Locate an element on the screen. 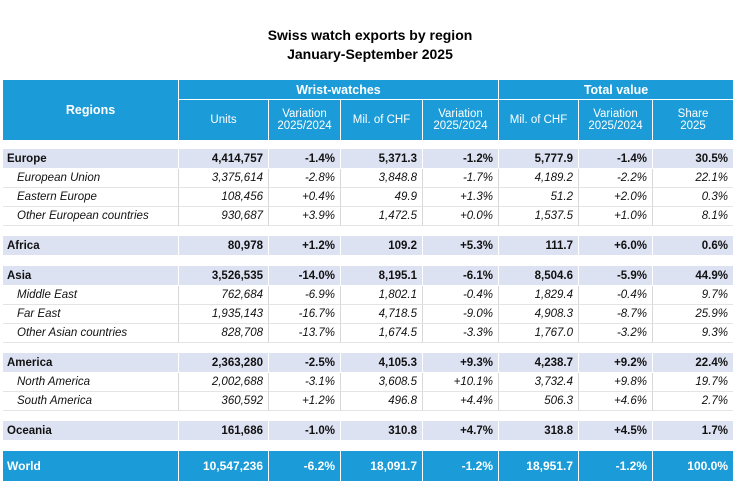 Image resolution: width=740 pixels, height=493 pixels. value-cell: 44.9% is located at coordinates (692, 275).